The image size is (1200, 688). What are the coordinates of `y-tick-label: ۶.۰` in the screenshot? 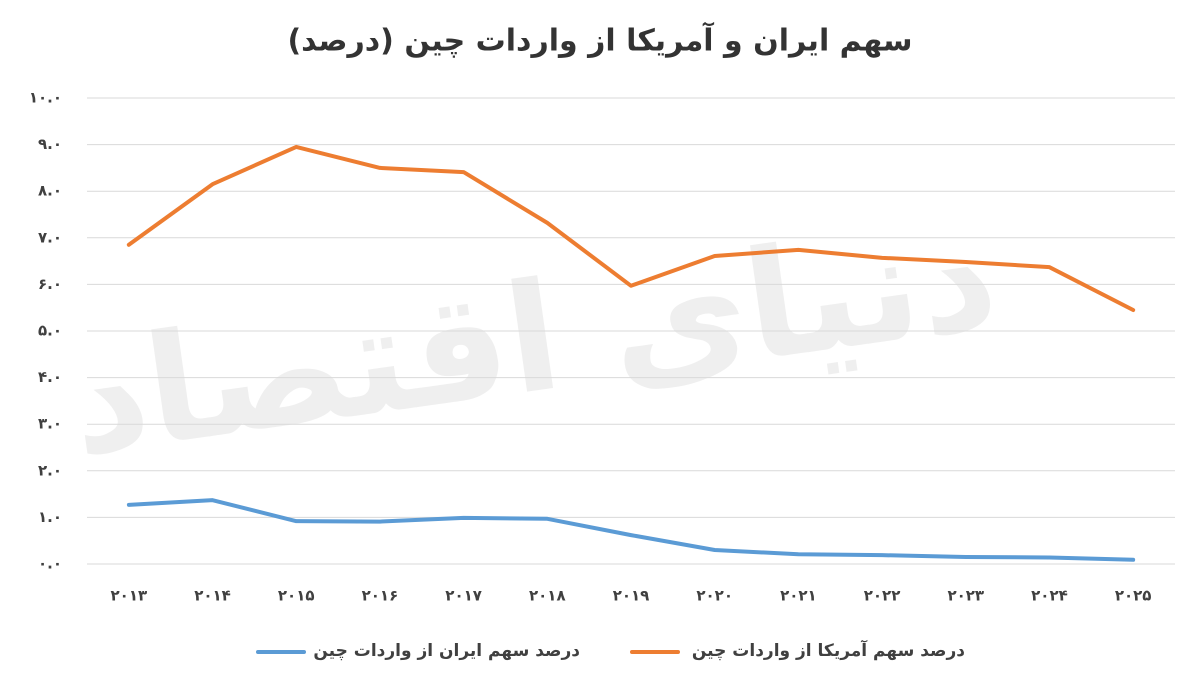 It's located at (50, 284).